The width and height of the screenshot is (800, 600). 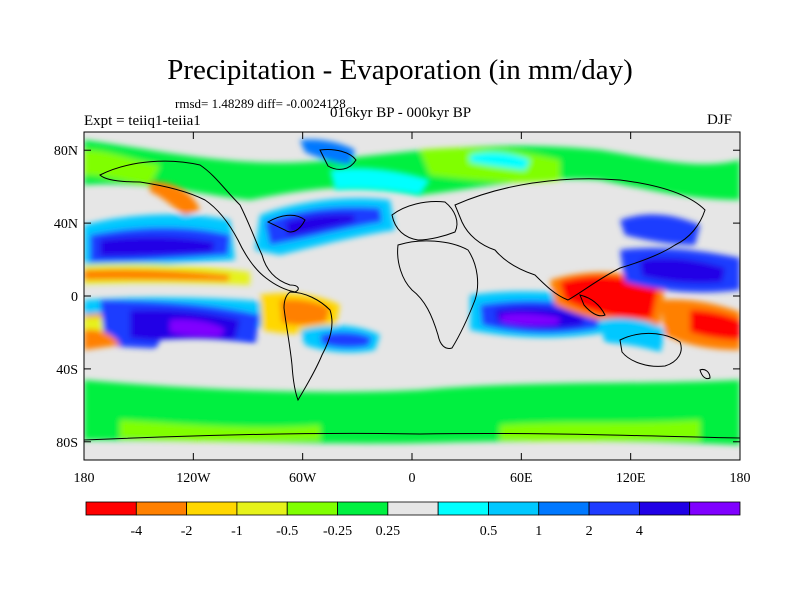 What do you see at coordinates (167, 233) in the screenshot?
I see `north-pacific-track` at bounding box center [167, 233].